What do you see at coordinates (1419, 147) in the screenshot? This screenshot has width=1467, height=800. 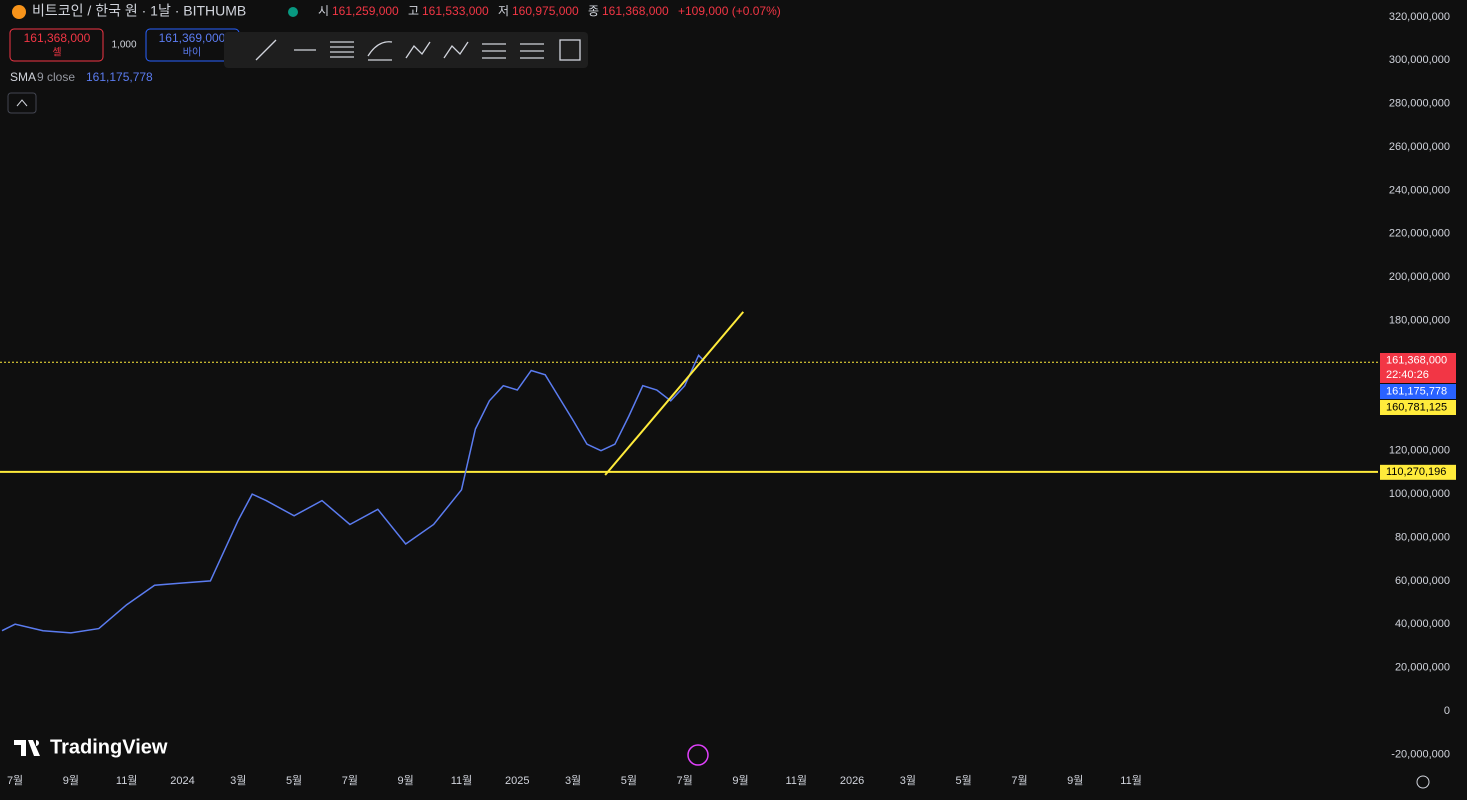 I see `y-tick-label: 260,000,000` at bounding box center [1419, 147].